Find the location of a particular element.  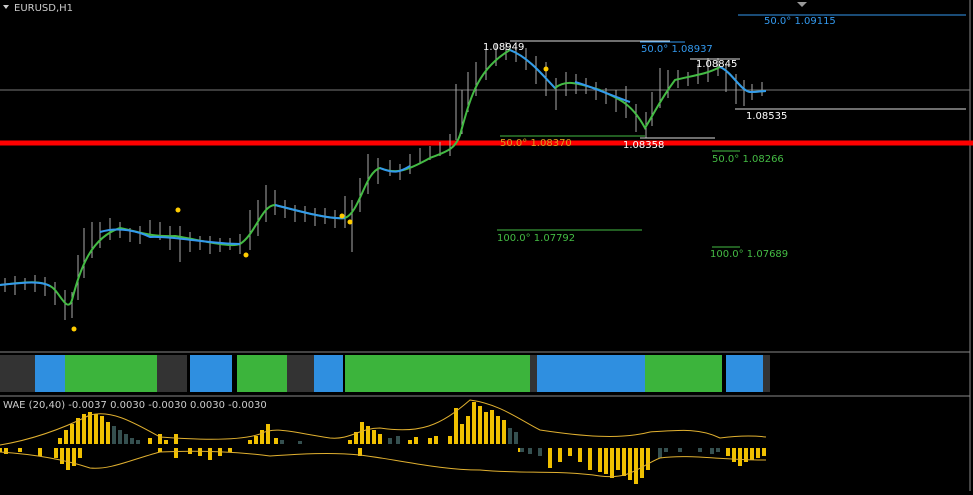

fibo-label: 100.0° 1.07689 is located at coordinates (749, 254).